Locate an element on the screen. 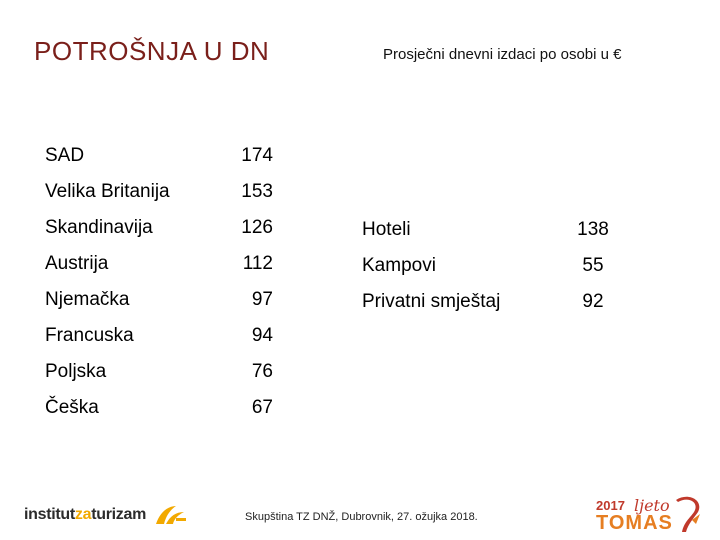 The height and width of the screenshot is (540, 720). list-item: Kampovi 55 is located at coordinates (497, 268).